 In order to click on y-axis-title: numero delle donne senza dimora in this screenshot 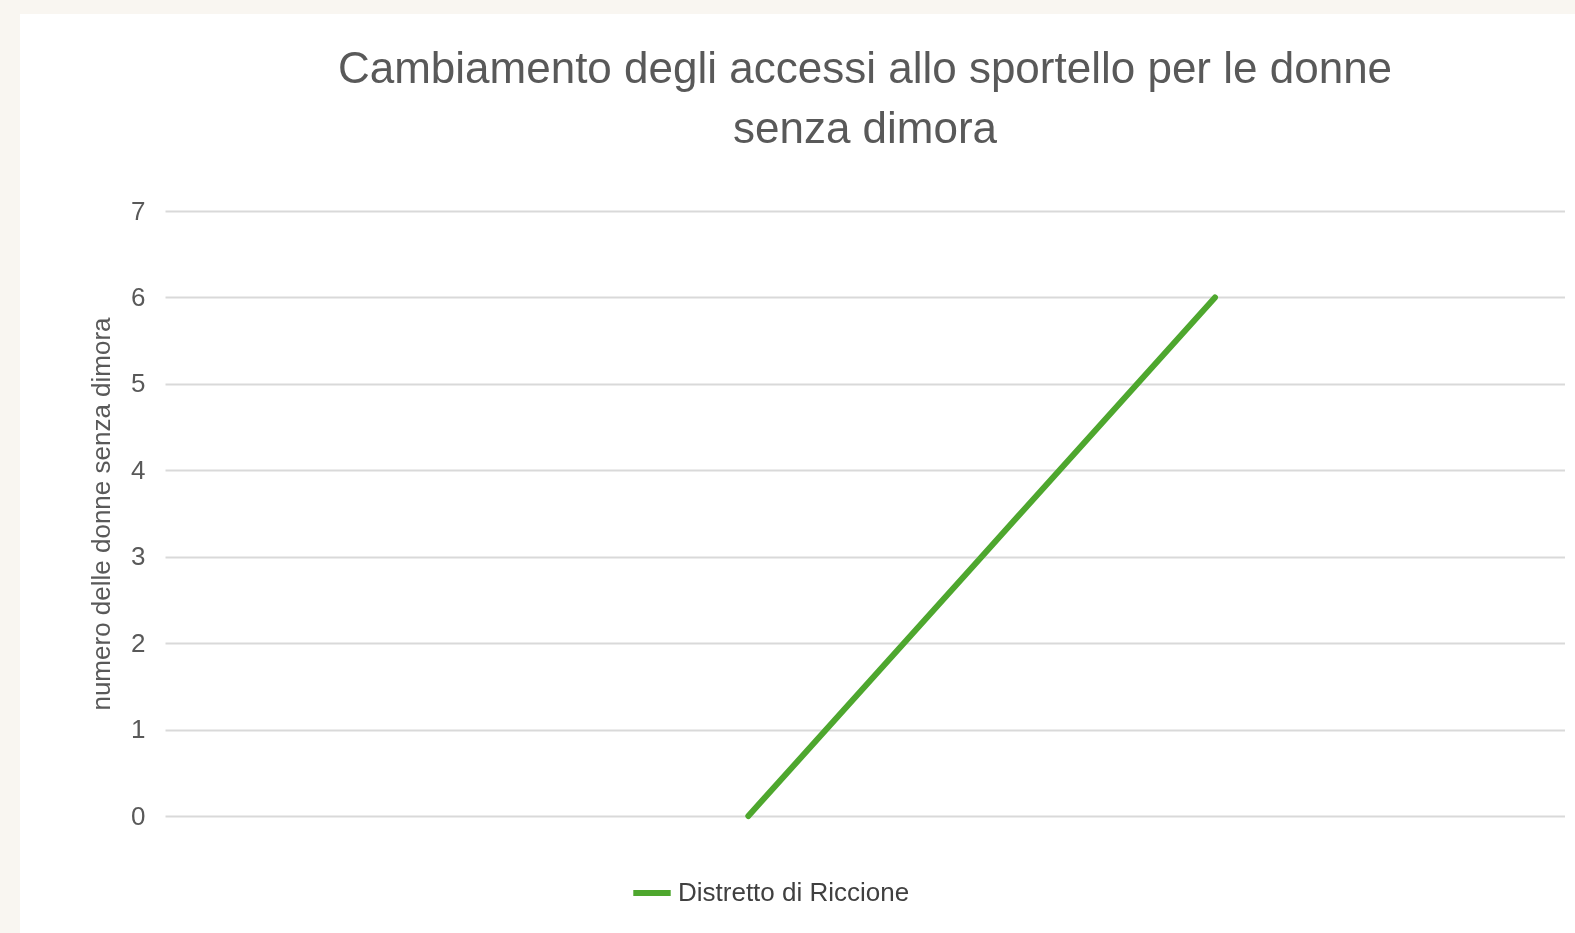, I will do `click(101, 513)`.